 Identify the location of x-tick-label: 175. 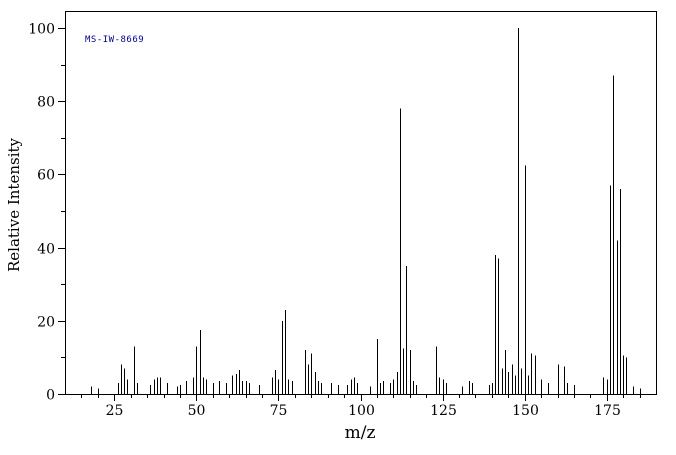
(607, 411).